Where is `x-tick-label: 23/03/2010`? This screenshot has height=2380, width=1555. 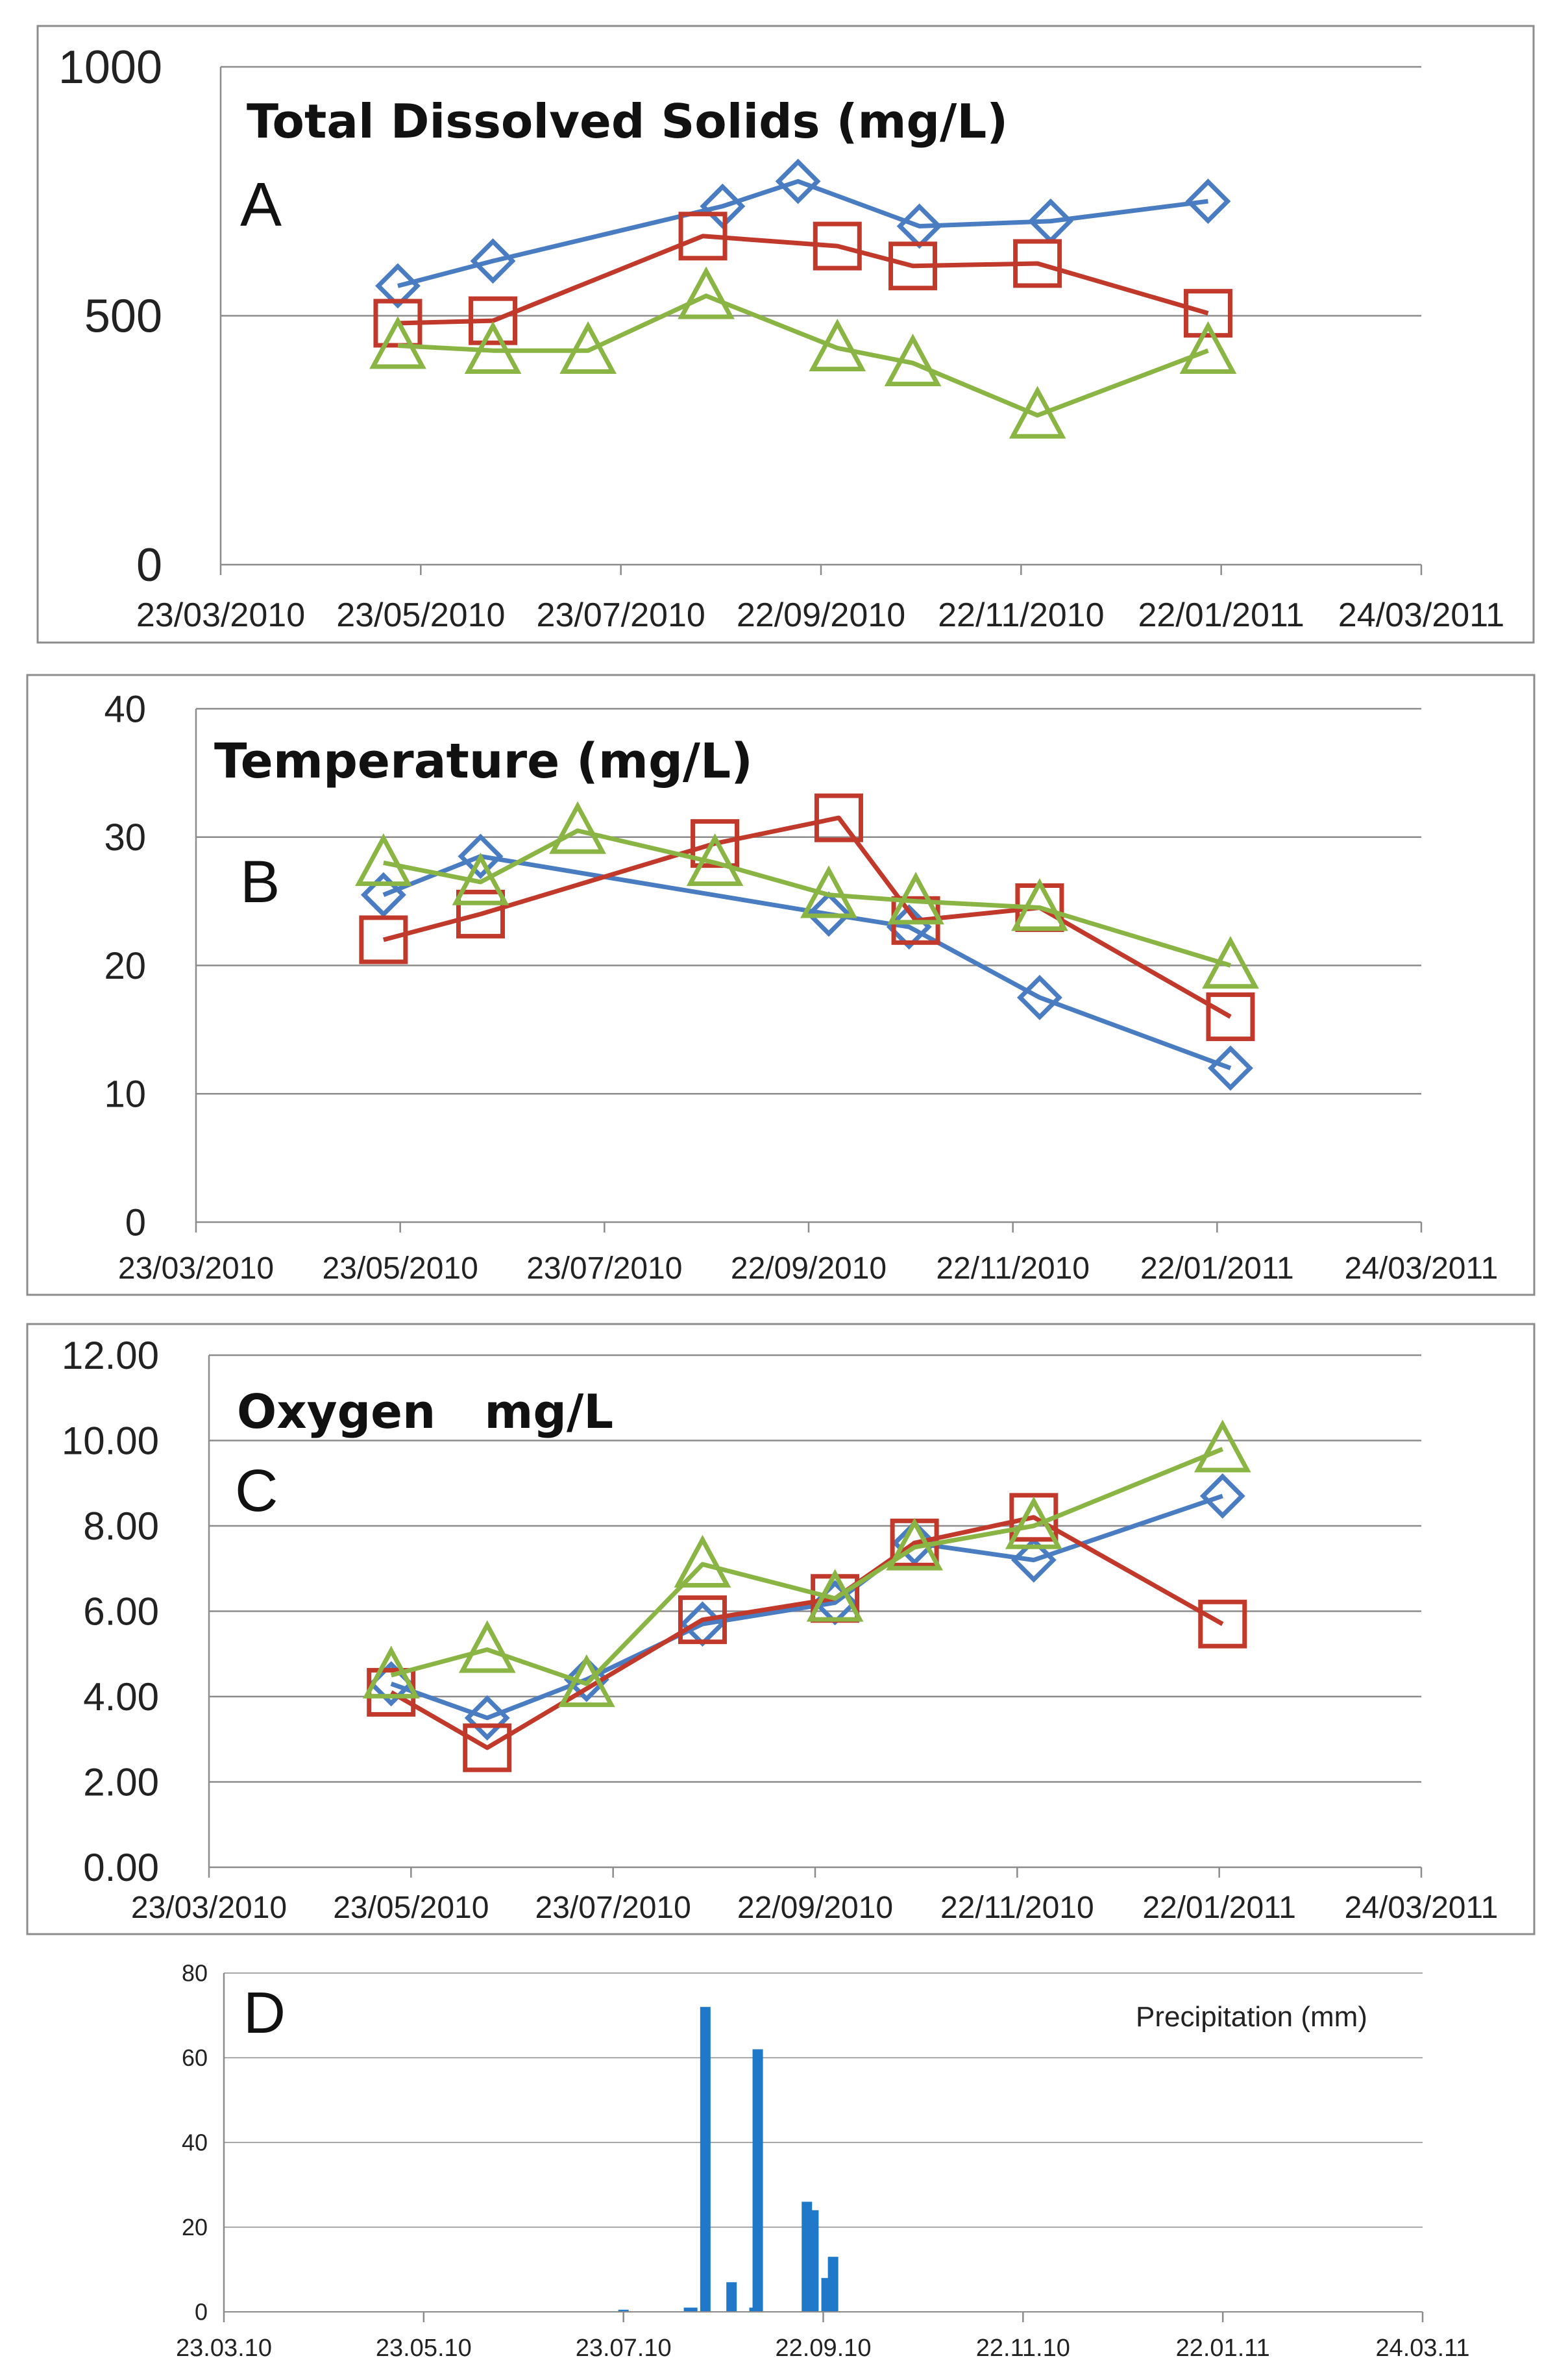
x-tick-label: 23/03/2010 is located at coordinates (220, 615).